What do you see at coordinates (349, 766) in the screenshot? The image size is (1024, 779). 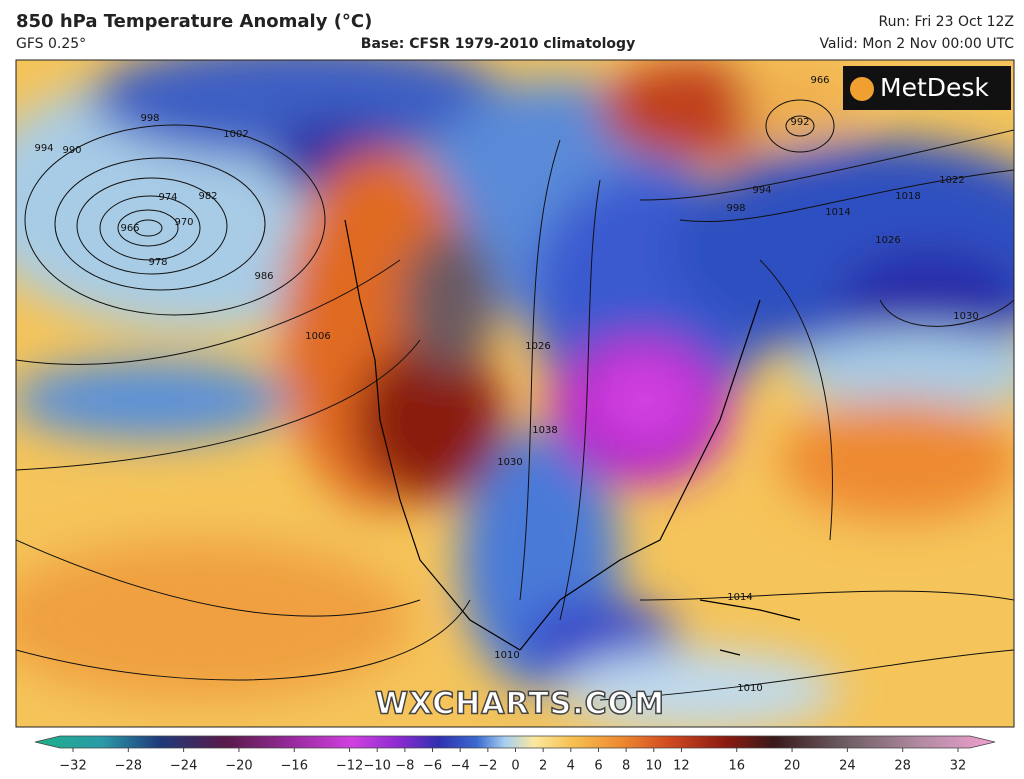 I see `colorbar-tick-label: −12` at bounding box center [349, 766].